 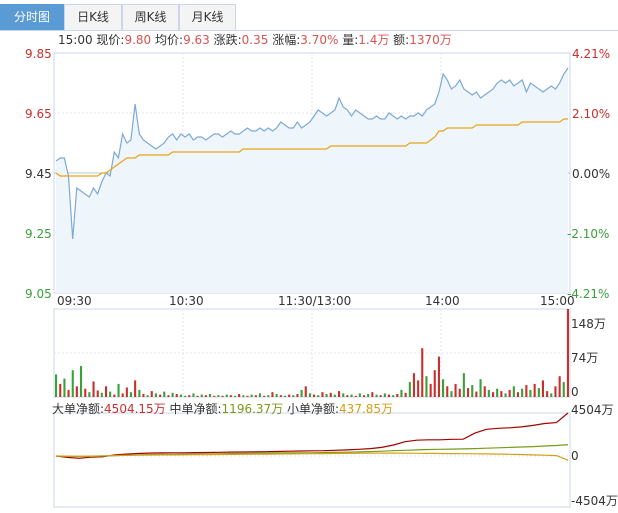 What do you see at coordinates (588, 294) in the screenshot?
I see `pct-tick-label: -4.21%` at bounding box center [588, 294].